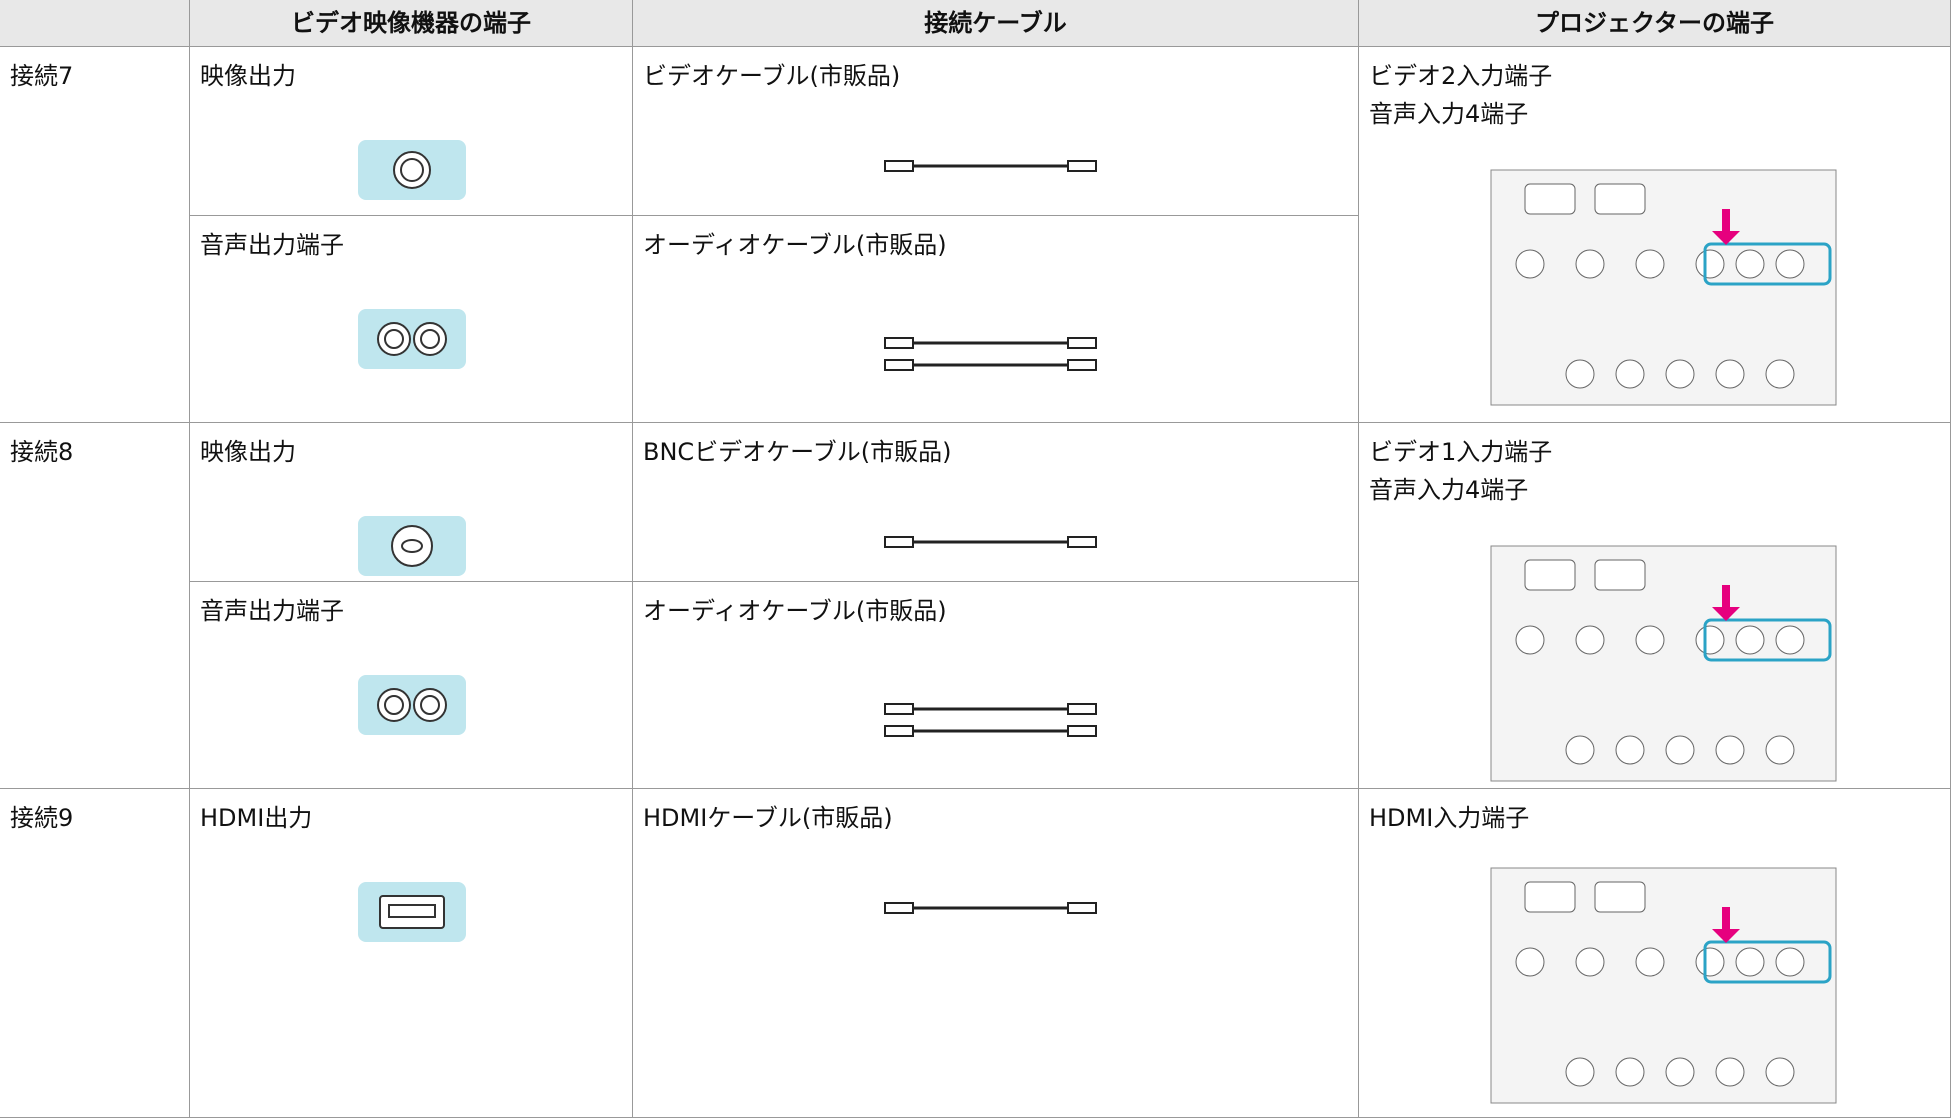  What do you see at coordinates (1461, 452) in the screenshot?
I see `projector-terminal: ビデオ1入力端子` at bounding box center [1461, 452].